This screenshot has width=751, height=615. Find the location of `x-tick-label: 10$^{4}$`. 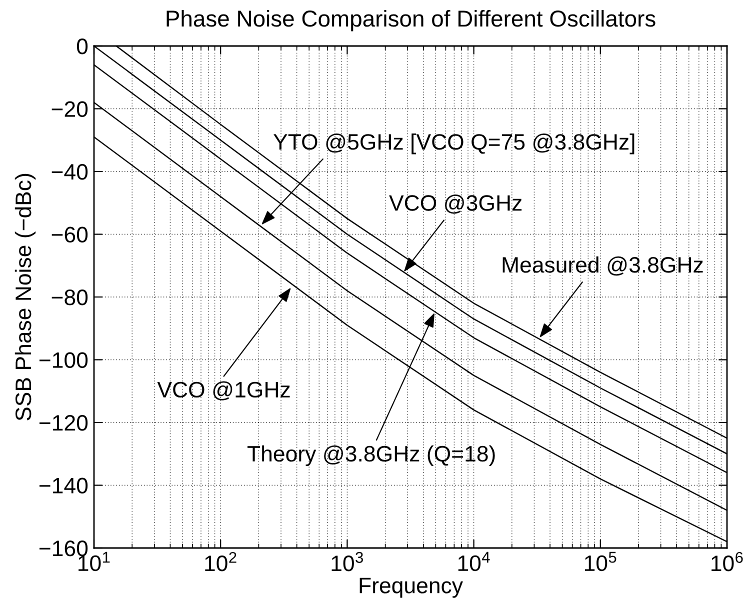

x-tick-label: 10$^{4}$ is located at coordinates (474, 562).